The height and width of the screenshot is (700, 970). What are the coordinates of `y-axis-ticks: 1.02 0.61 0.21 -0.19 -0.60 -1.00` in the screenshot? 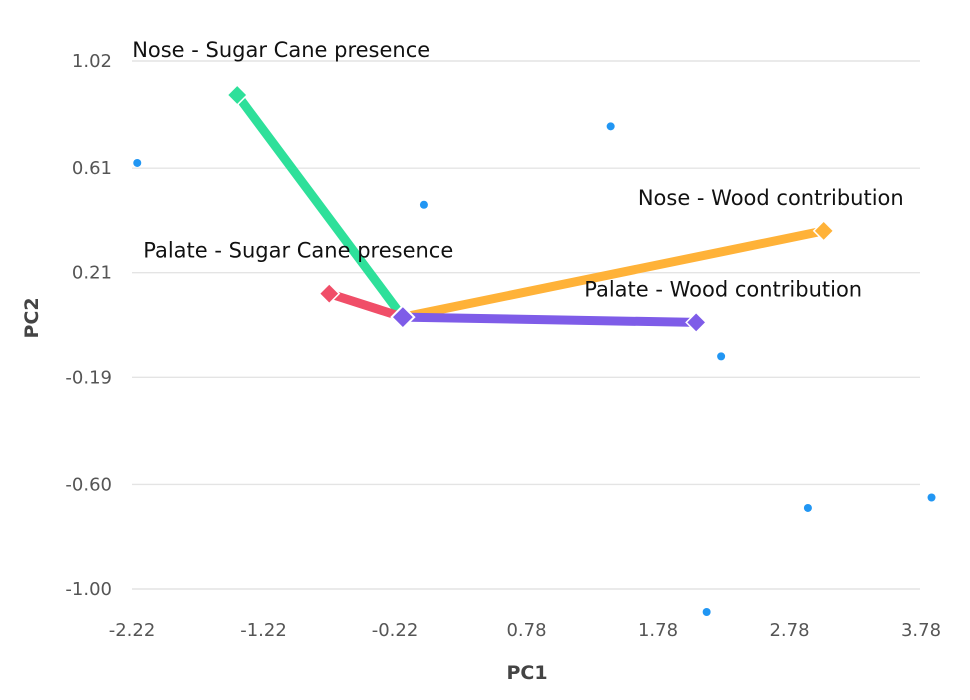 It's located at (88, 325).